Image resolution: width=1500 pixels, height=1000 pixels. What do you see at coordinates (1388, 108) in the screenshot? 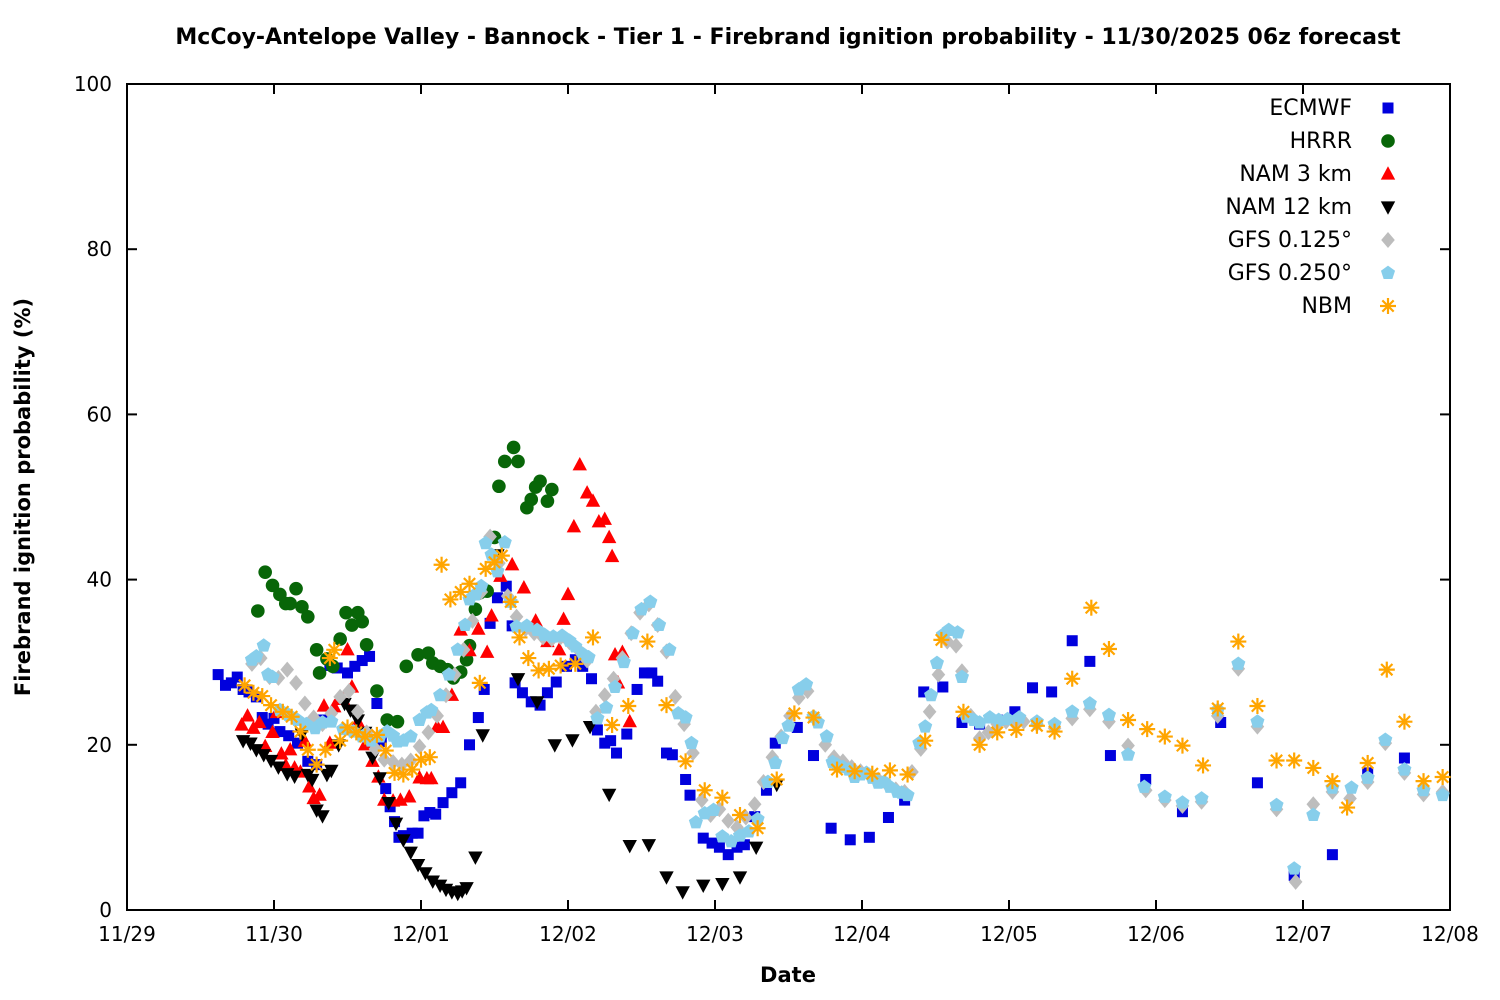
I see `legend-marker-ecmwf-icon` at bounding box center [1388, 108].